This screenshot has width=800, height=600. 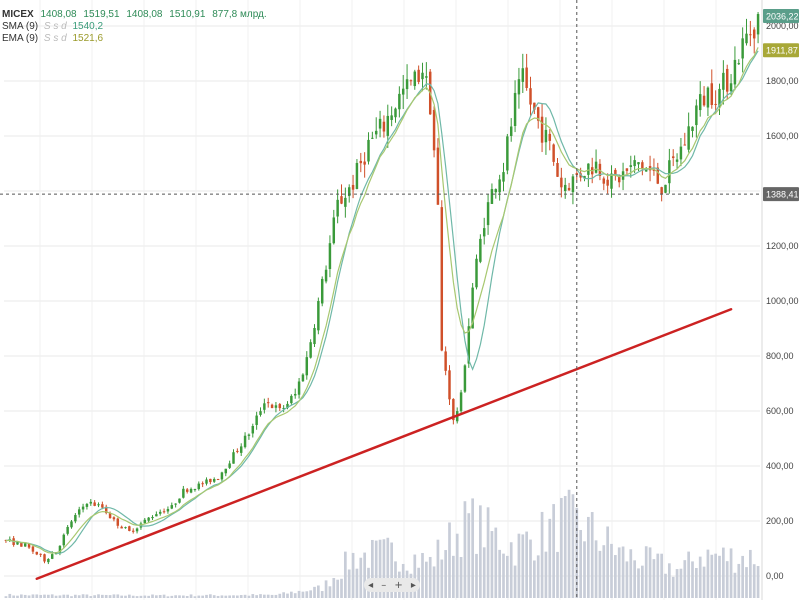 I want to click on open-value: 1408,08, so click(x=58, y=14).